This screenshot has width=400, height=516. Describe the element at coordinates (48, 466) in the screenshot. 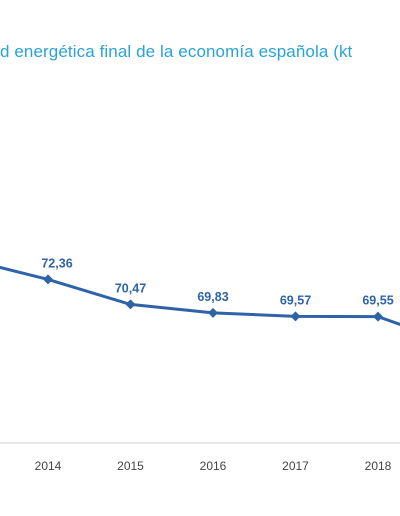

I see `x-tick-label: 2014` at that location.